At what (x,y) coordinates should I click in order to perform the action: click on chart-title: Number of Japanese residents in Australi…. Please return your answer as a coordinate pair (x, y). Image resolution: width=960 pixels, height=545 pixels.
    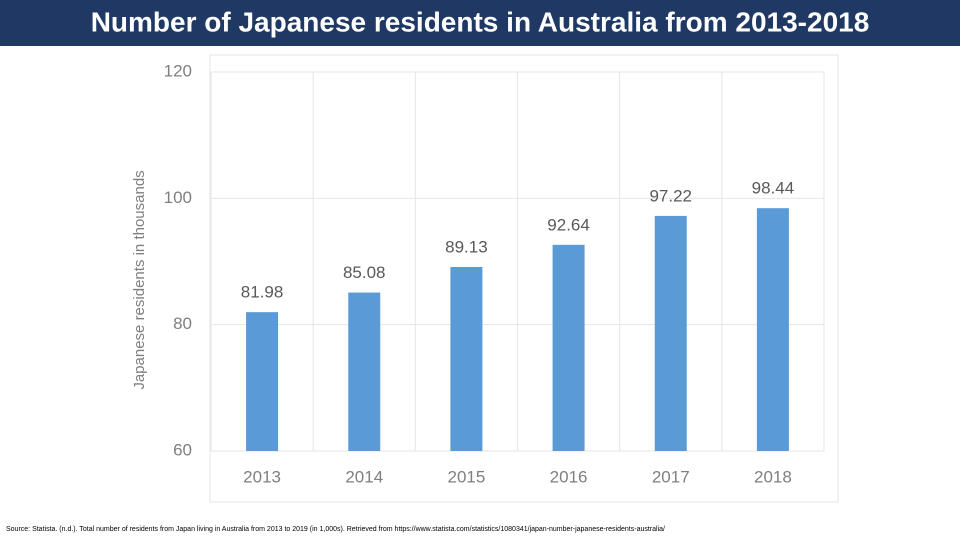
    Looking at the image, I should click on (480, 21).